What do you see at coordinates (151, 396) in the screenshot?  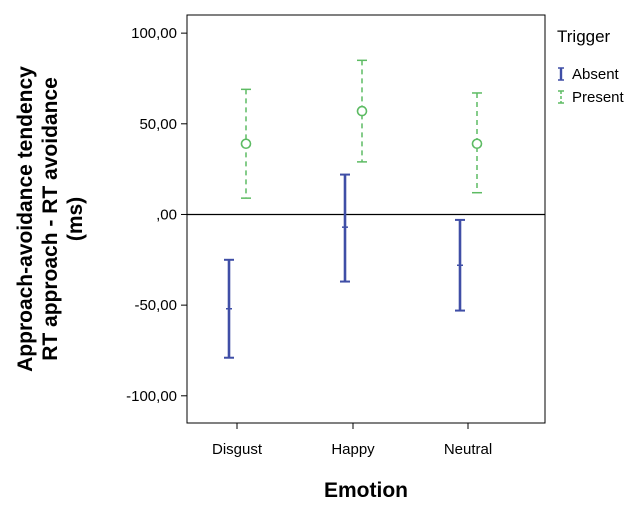 I see `y-tick-label: -100,00` at bounding box center [151, 396].